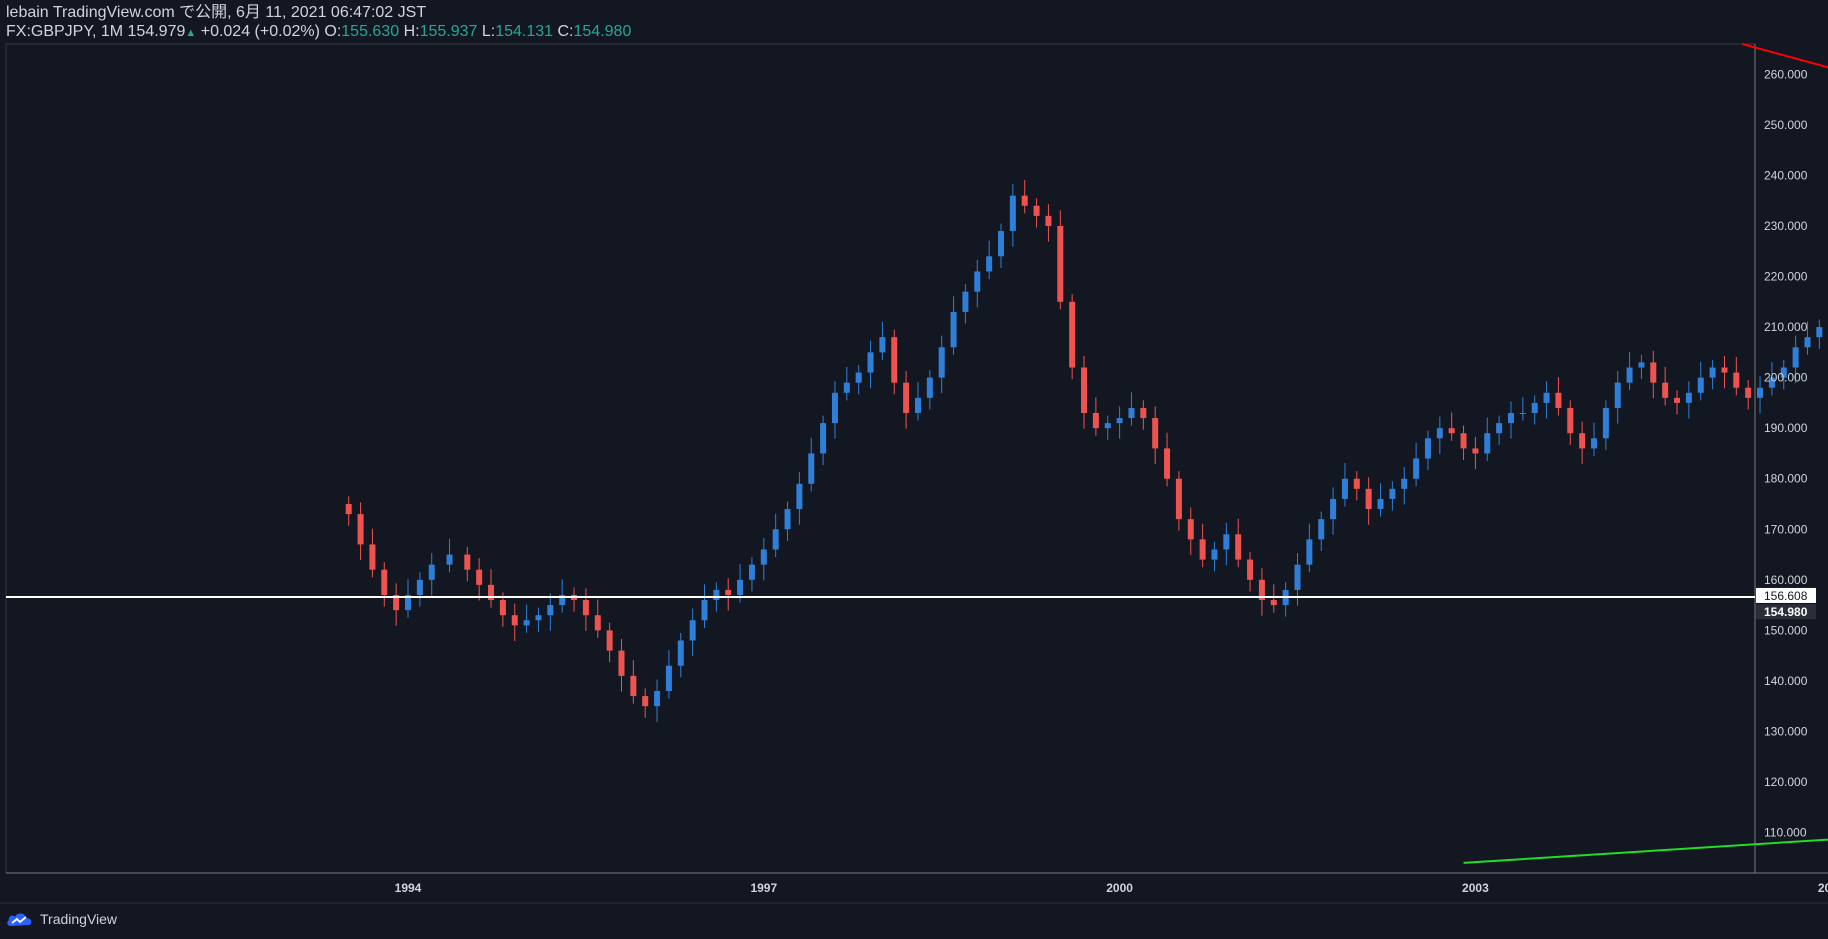 Image resolution: width=1828 pixels, height=939 pixels. What do you see at coordinates (1786, 681) in the screenshot?
I see `price-tick-label: 140.000` at bounding box center [1786, 681].